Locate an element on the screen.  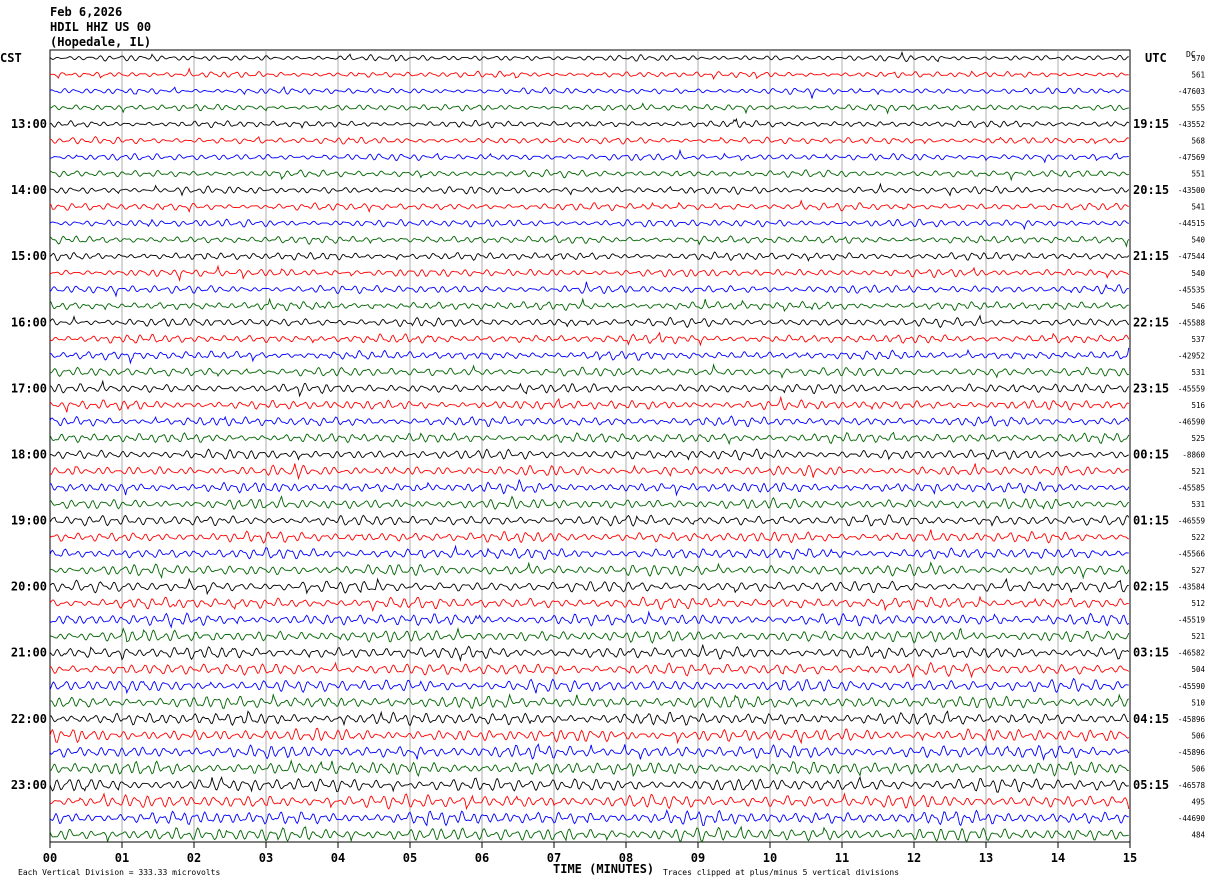
dc-offset-label: 531 is located at coordinates (1198, 504).